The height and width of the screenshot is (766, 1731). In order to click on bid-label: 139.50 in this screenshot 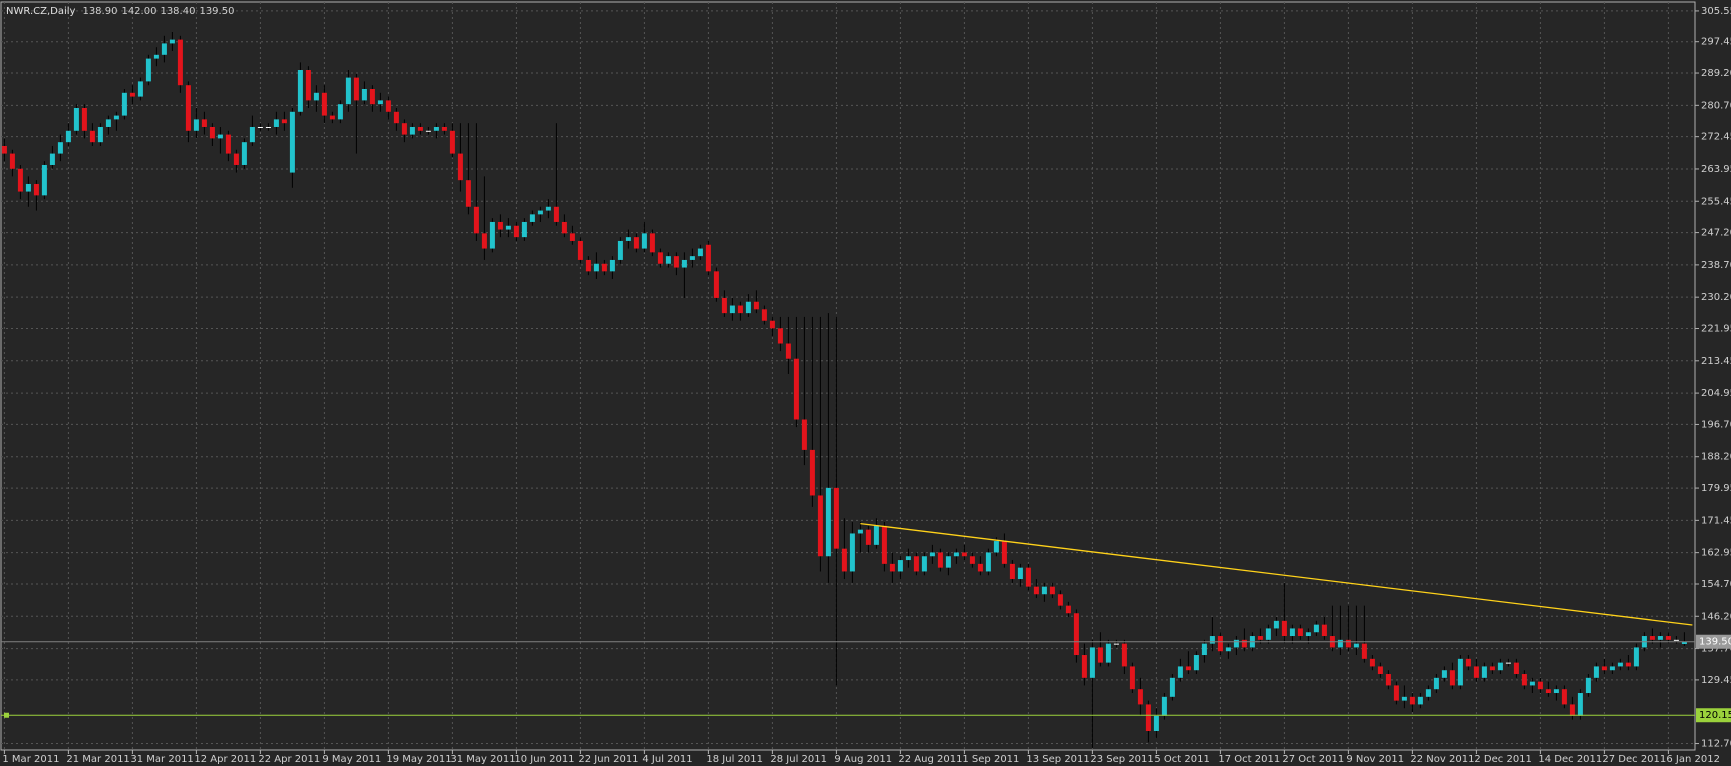, I will do `click(1715, 642)`.